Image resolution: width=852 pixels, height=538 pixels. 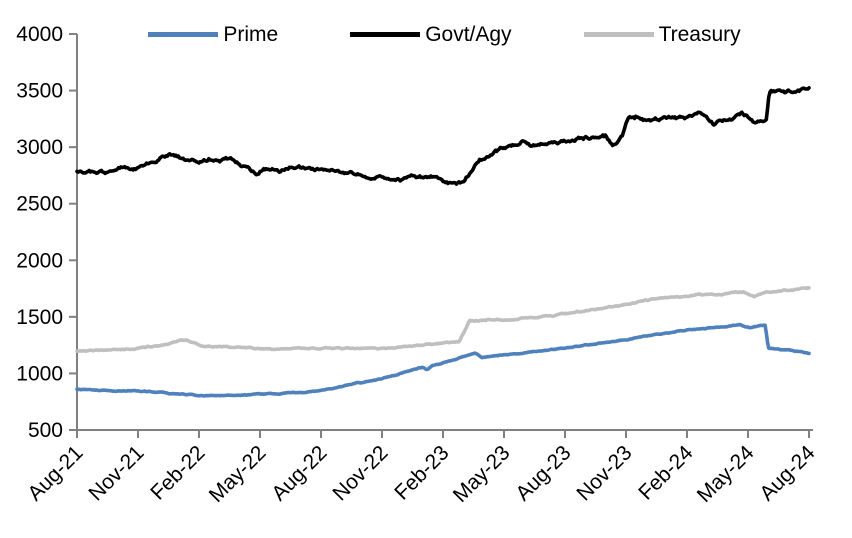 I want to click on y-axis-tick-label: 1000, so click(x=39, y=373).